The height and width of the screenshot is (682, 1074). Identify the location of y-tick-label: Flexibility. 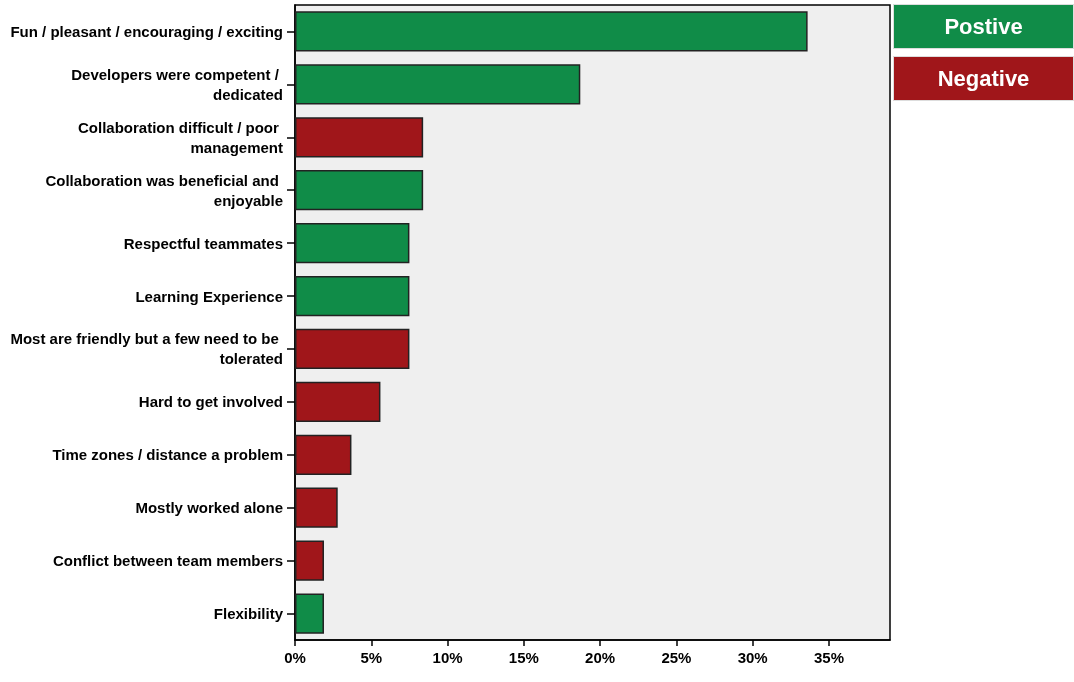
(248, 614).